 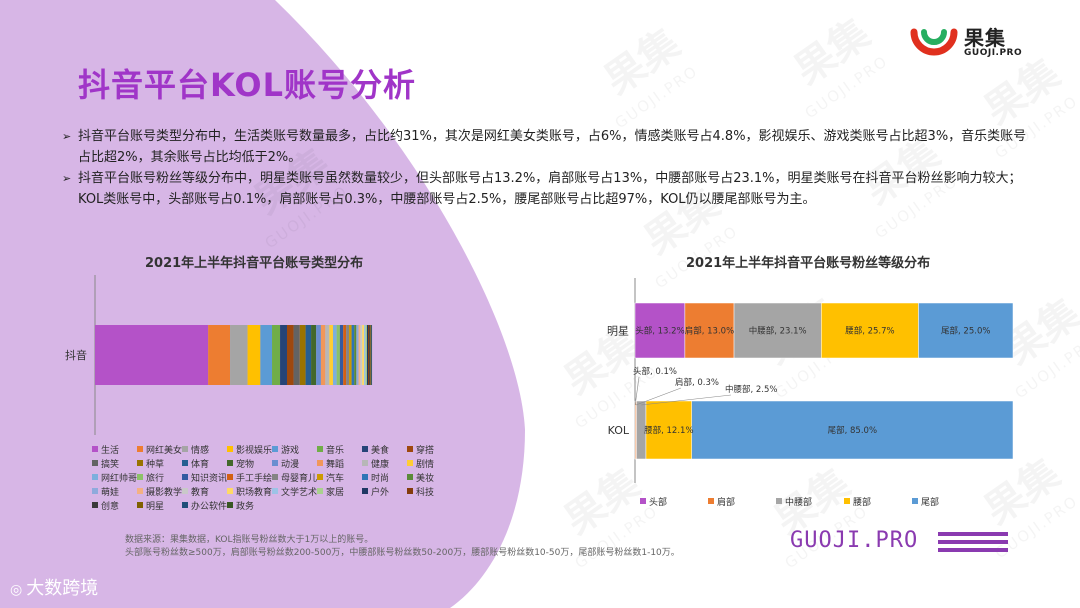 What do you see at coordinates (245, 464) in the screenshot?
I see `legend-label: 宠物` at bounding box center [245, 464].